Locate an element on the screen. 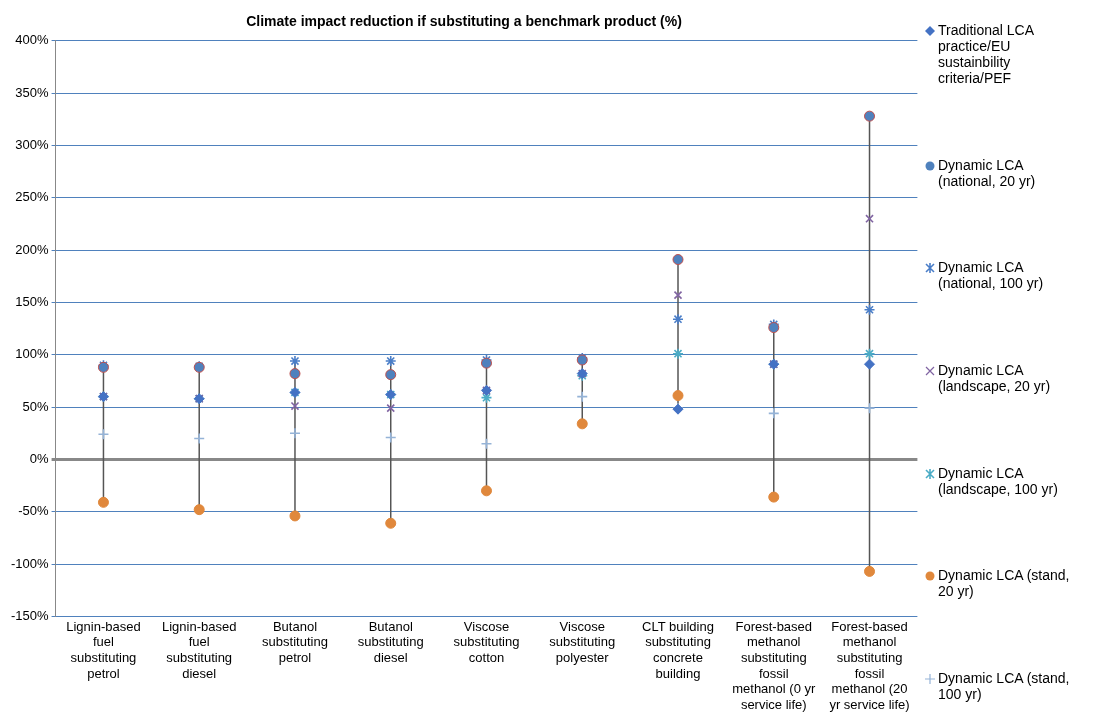  y-tick-label: 150% is located at coordinates (32, 302).